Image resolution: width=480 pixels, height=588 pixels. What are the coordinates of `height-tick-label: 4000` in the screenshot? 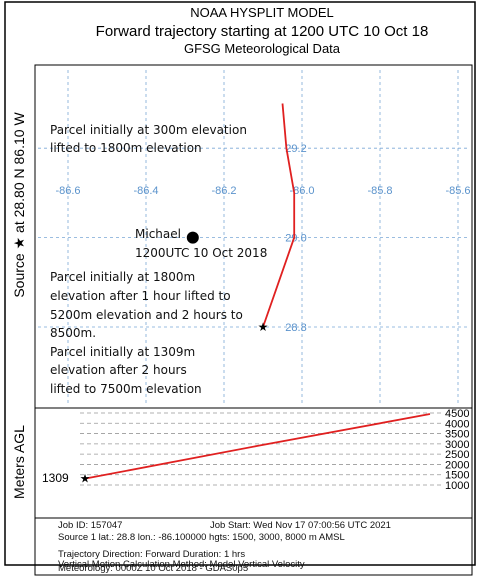 It's located at (457, 424).